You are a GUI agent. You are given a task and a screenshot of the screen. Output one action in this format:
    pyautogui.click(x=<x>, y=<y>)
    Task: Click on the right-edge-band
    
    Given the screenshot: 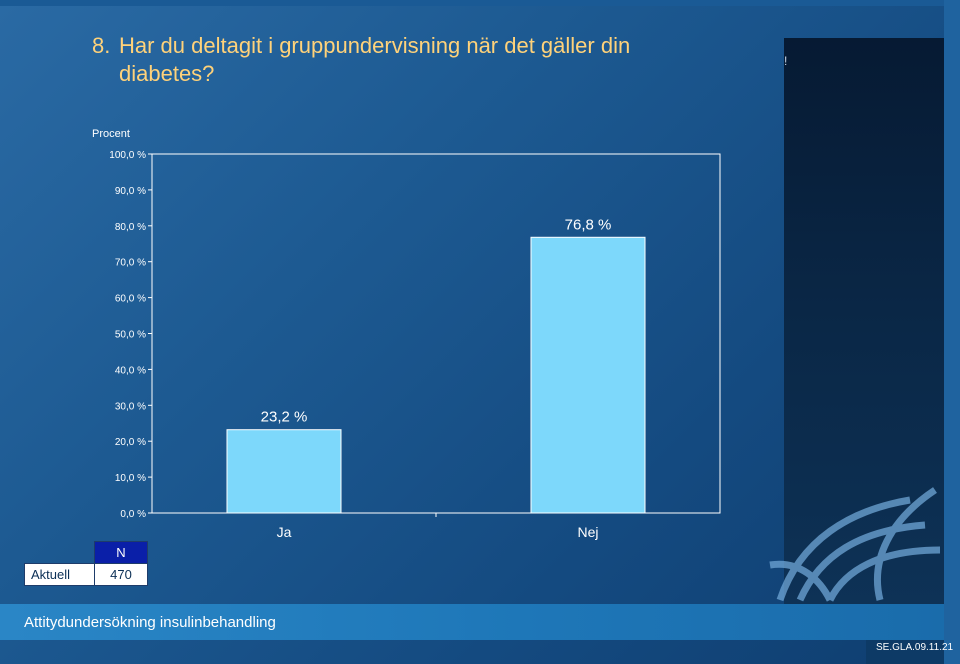 What is the action you would take?
    pyautogui.click(x=952, y=332)
    